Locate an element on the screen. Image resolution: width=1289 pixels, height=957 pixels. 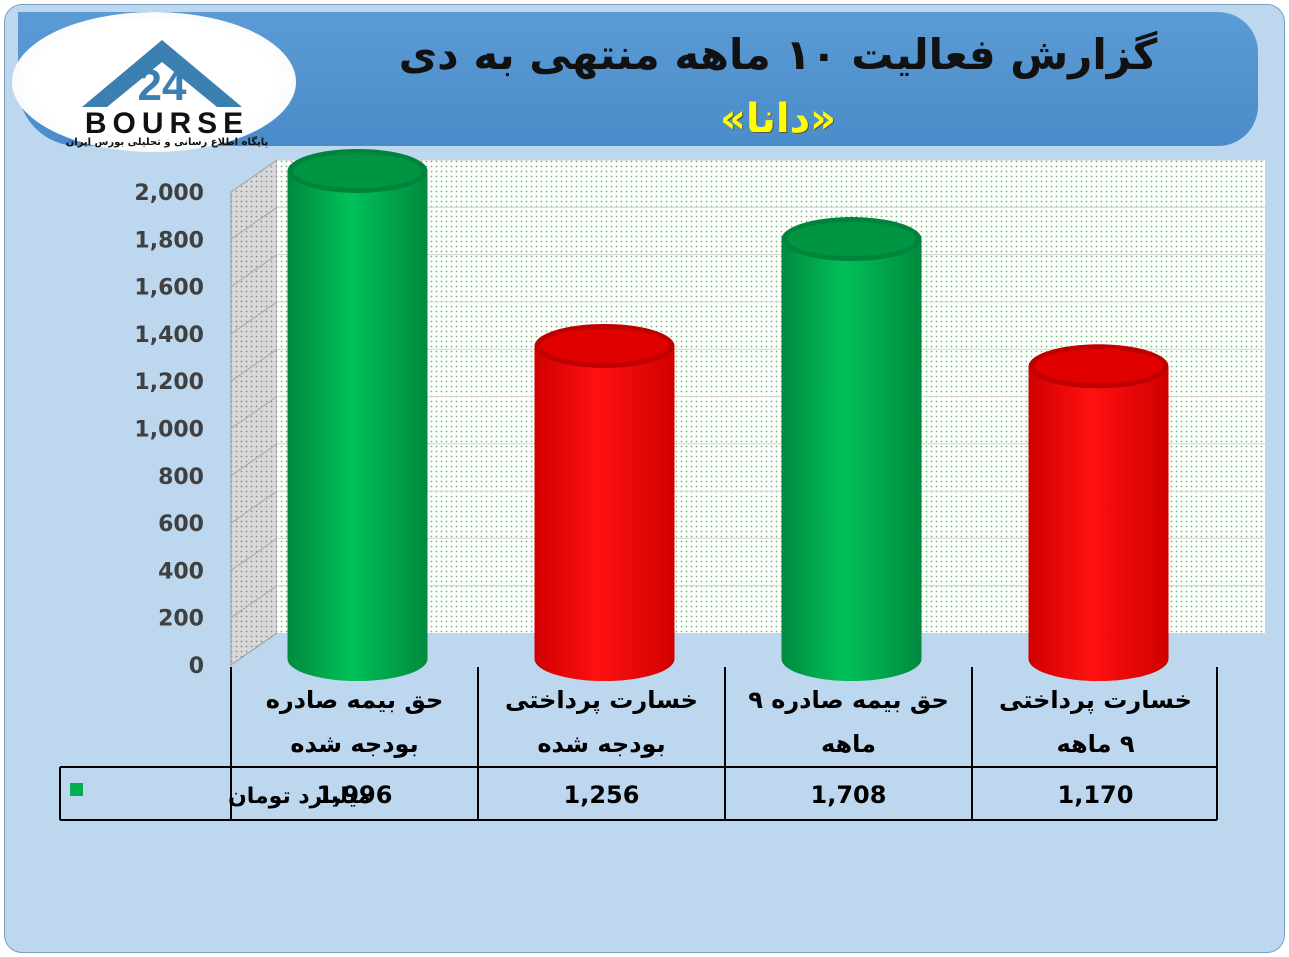
data-label: 1,170 is located at coordinates (1096, 795).